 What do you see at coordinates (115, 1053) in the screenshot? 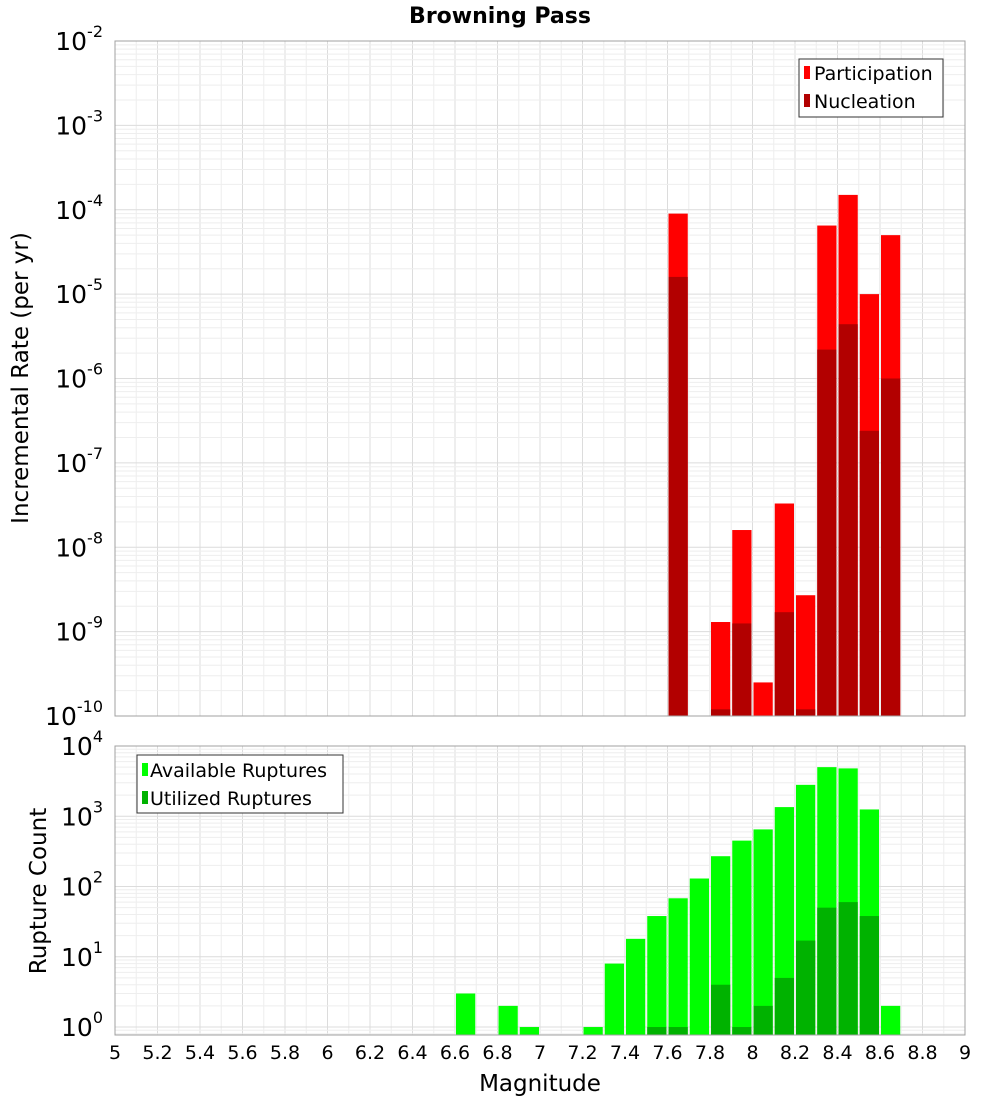
I see `x-tick-label: 5` at bounding box center [115, 1053].